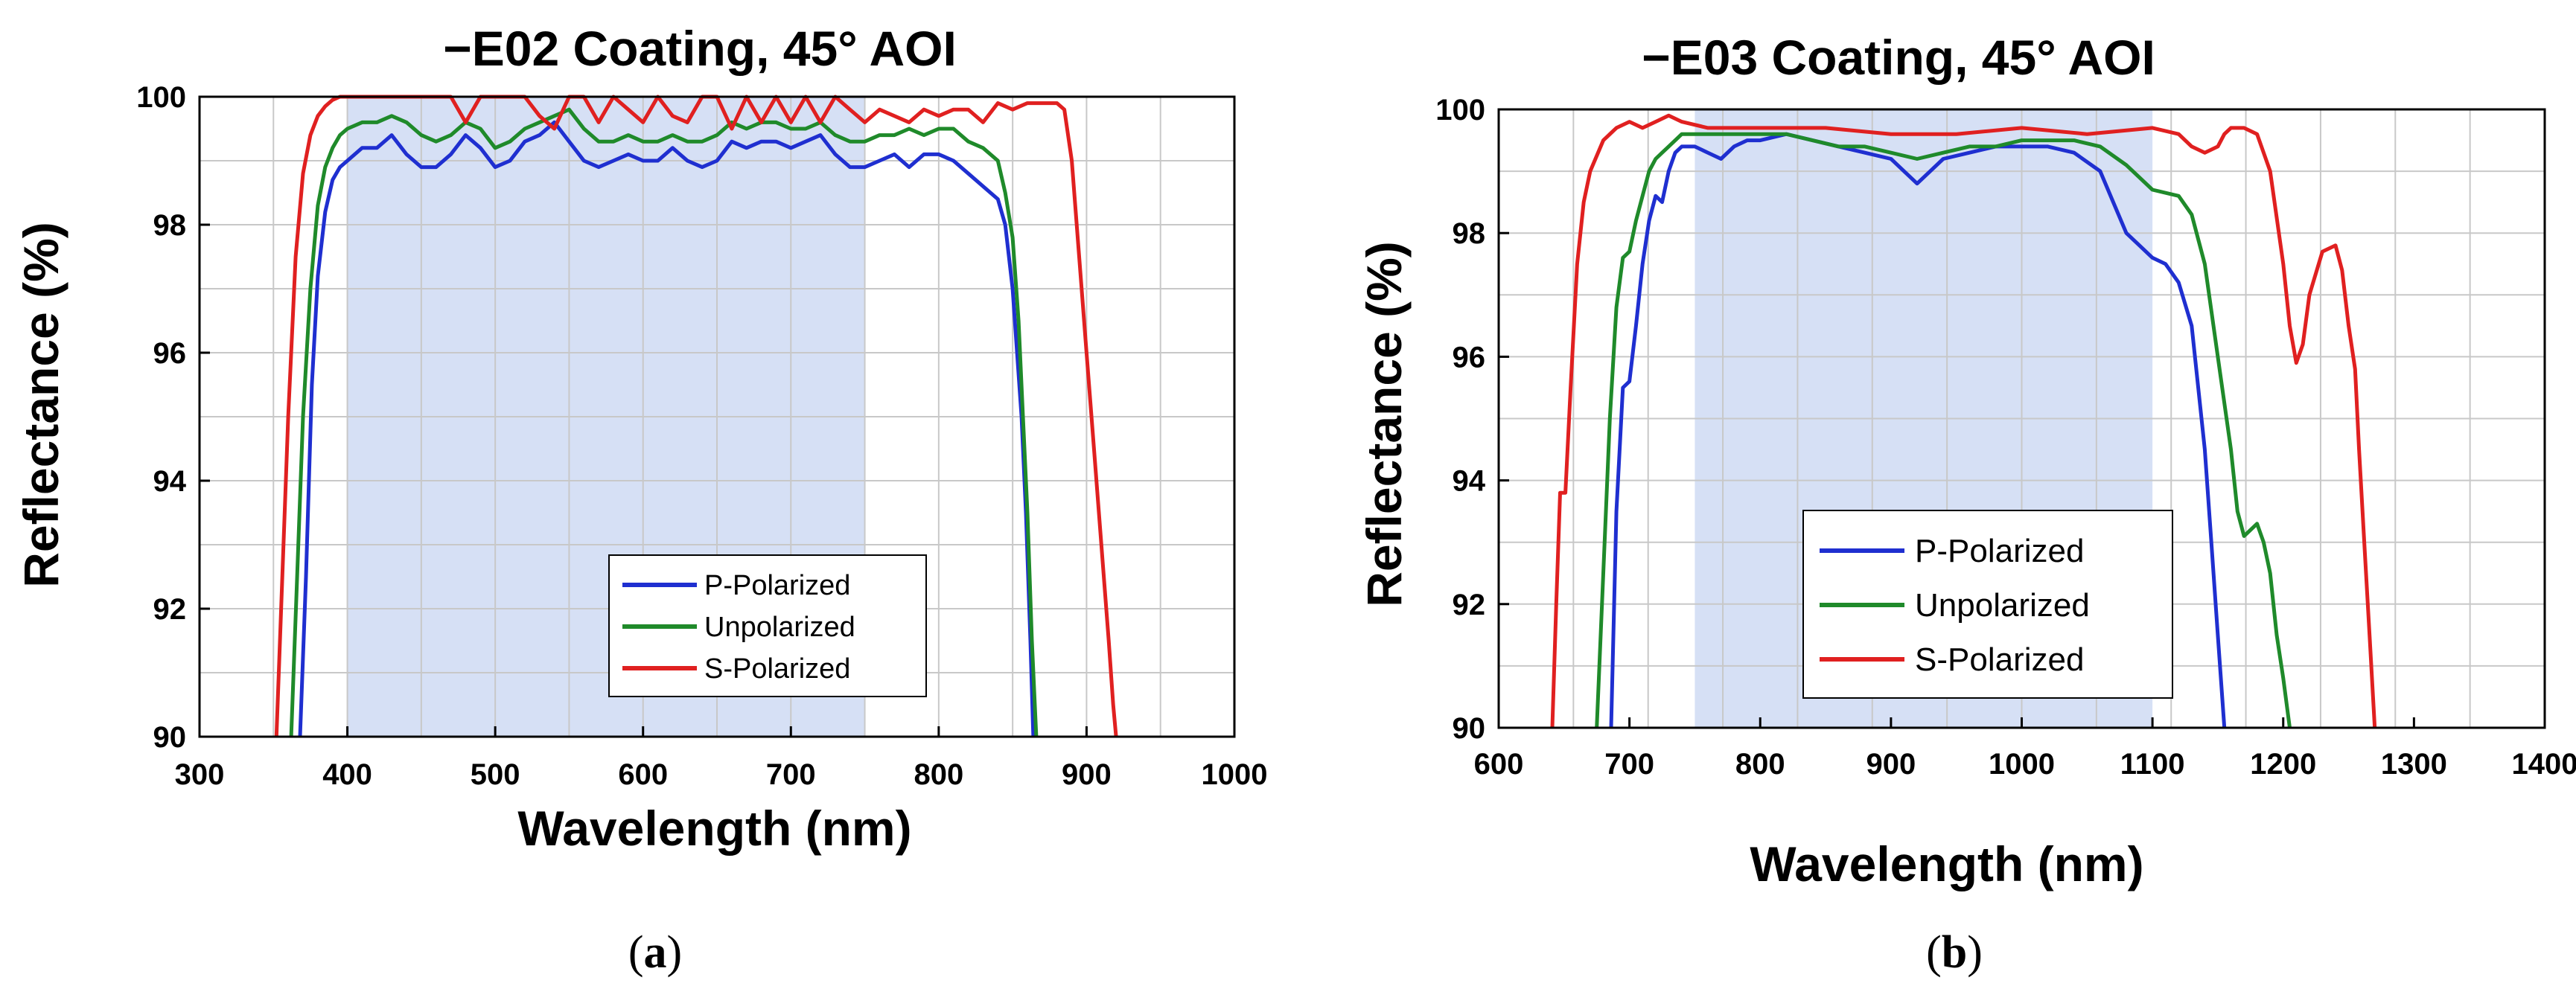 This screenshot has width=2576, height=983. What do you see at coordinates (2152, 765) in the screenshot?
I see `x-tick-label: 1100` at bounding box center [2152, 765].